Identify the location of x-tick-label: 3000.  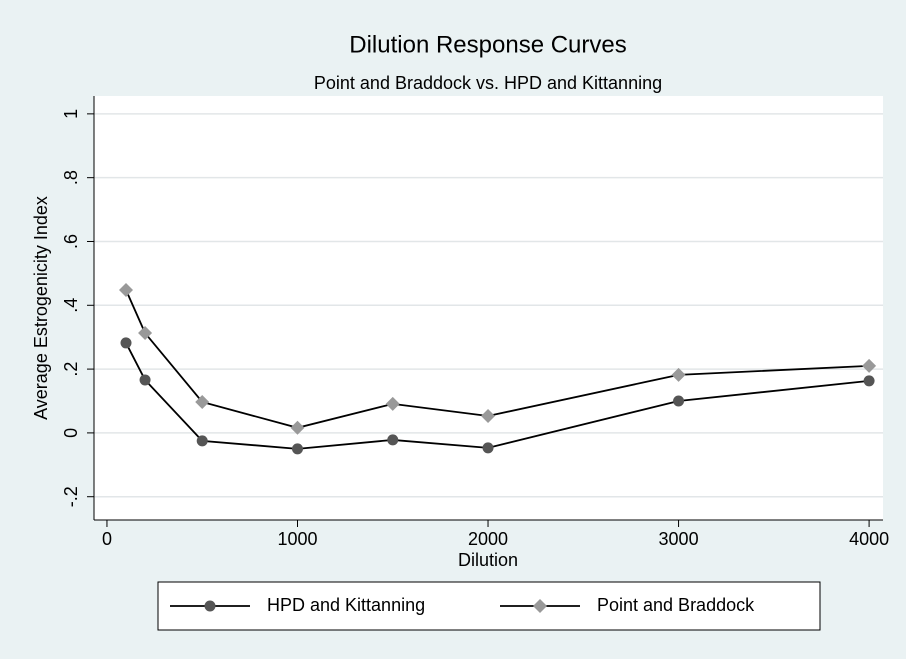
(679, 539).